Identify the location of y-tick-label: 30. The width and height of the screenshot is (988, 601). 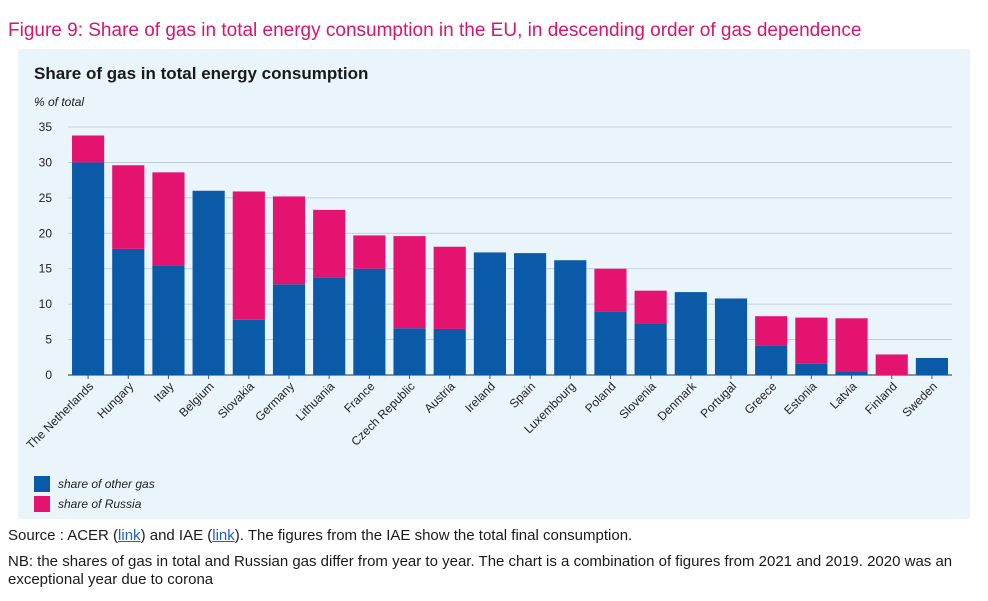
(46, 162).